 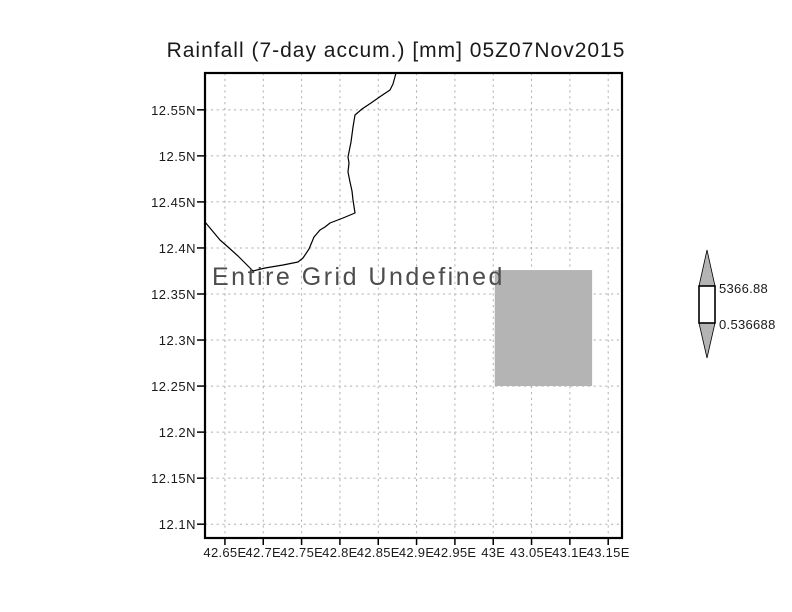 What do you see at coordinates (707, 304) in the screenshot?
I see `colorbar-icon` at bounding box center [707, 304].